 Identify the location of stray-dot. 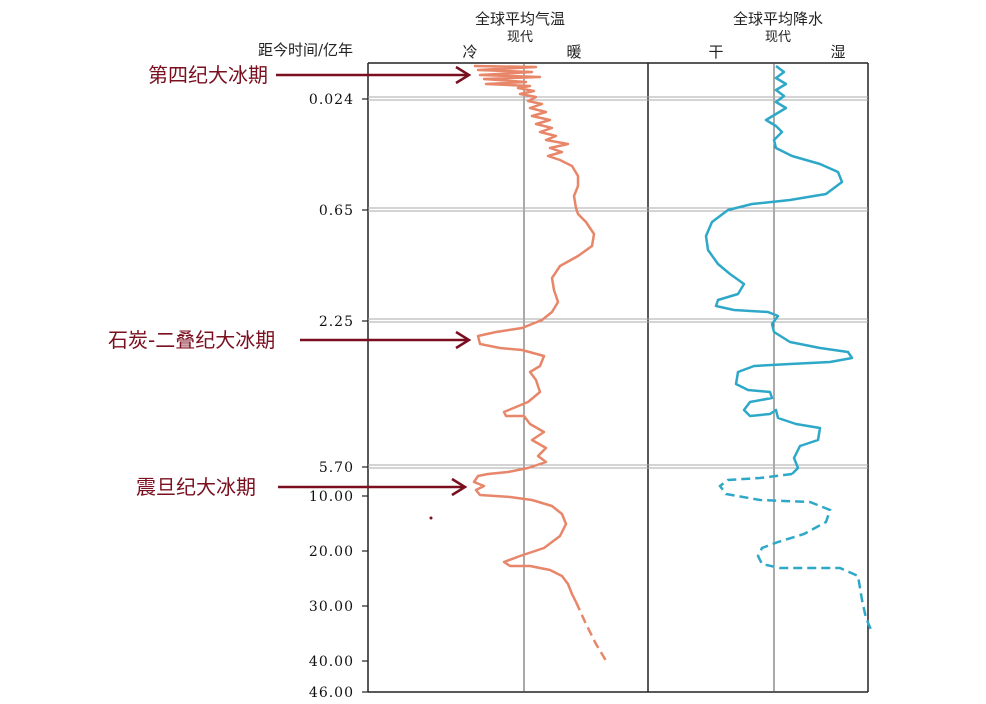
(431, 518).